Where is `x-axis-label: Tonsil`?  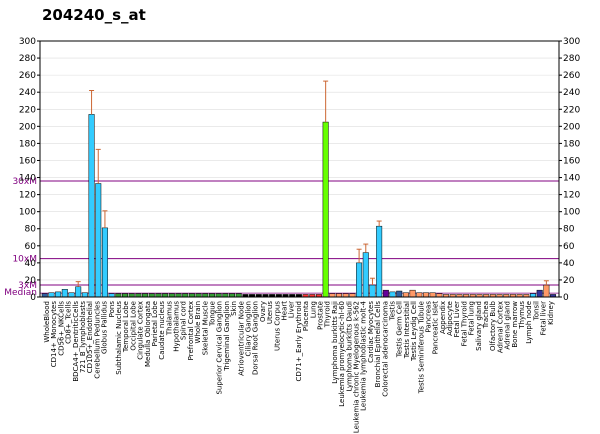
x-axis-label: Tonsil is located at coordinates (536, 311).